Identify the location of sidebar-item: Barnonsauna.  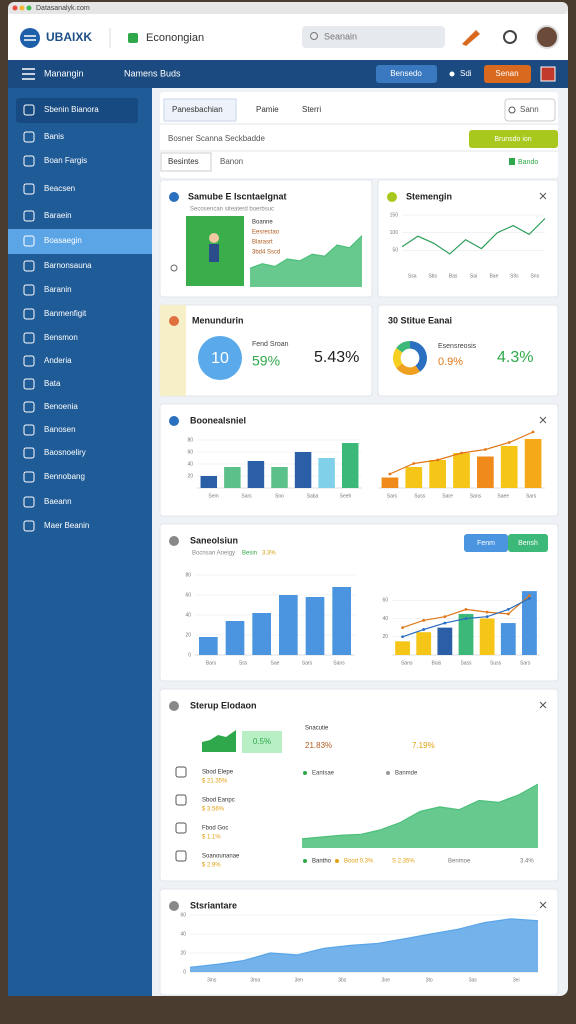
(68, 265).